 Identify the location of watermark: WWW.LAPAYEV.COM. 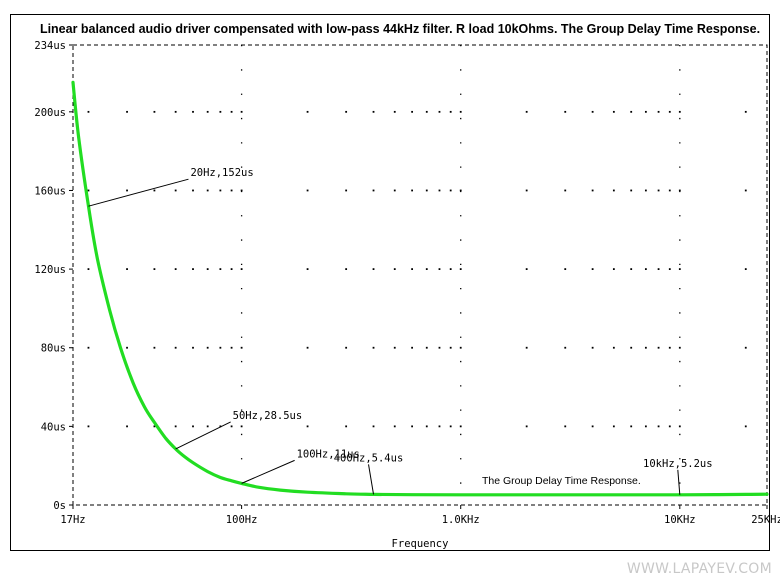
(699, 569).